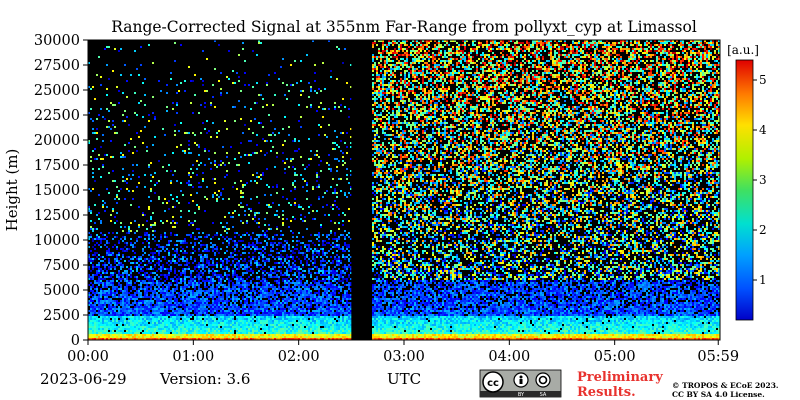 This screenshot has width=800, height=400. Describe the element at coordinates (744, 190) in the screenshot. I see `colorbar` at that location.